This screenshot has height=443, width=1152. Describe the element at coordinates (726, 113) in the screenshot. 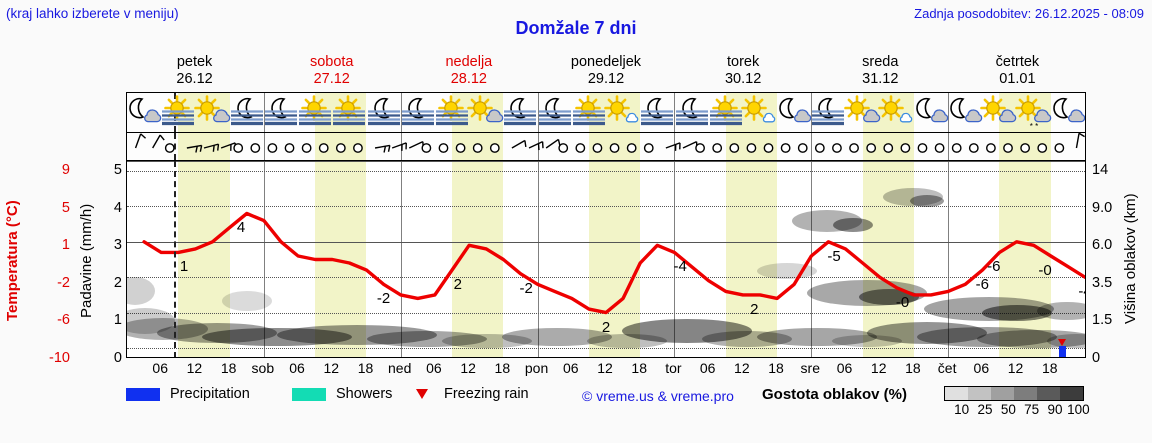

I see `weather-icon-18-sun` at that location.